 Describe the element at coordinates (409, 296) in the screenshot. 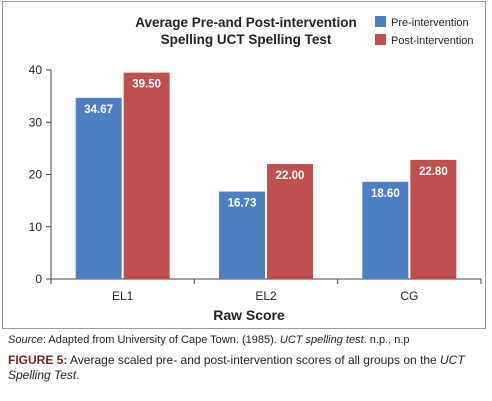

I see `x-tick-label: CG` at that location.